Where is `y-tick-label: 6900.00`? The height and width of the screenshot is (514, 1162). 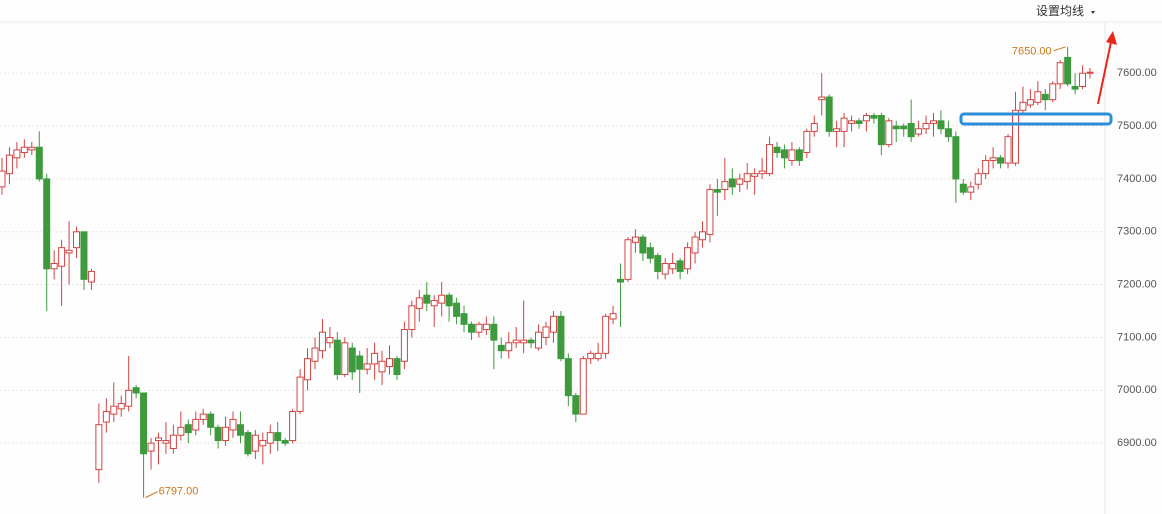
y-tick-label: 6900.00 is located at coordinates (1137, 443).